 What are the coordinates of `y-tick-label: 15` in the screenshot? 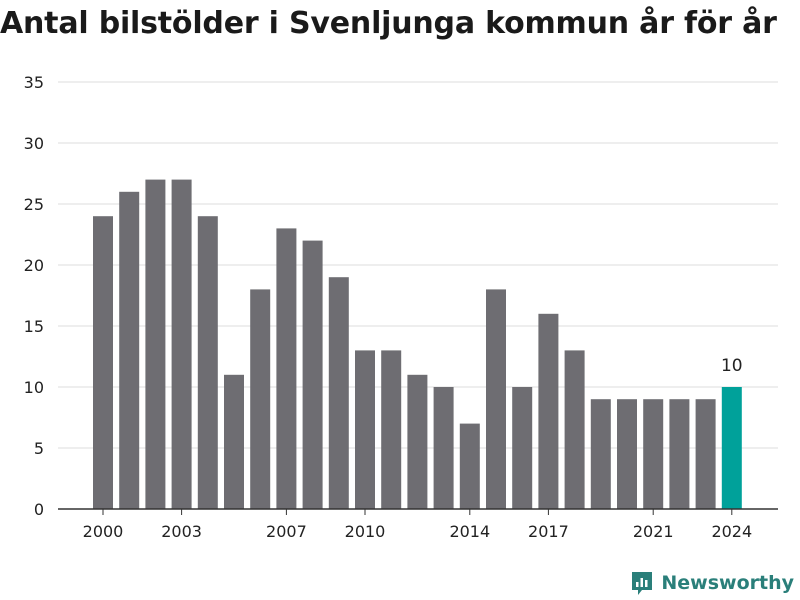 It's located at (34, 326).